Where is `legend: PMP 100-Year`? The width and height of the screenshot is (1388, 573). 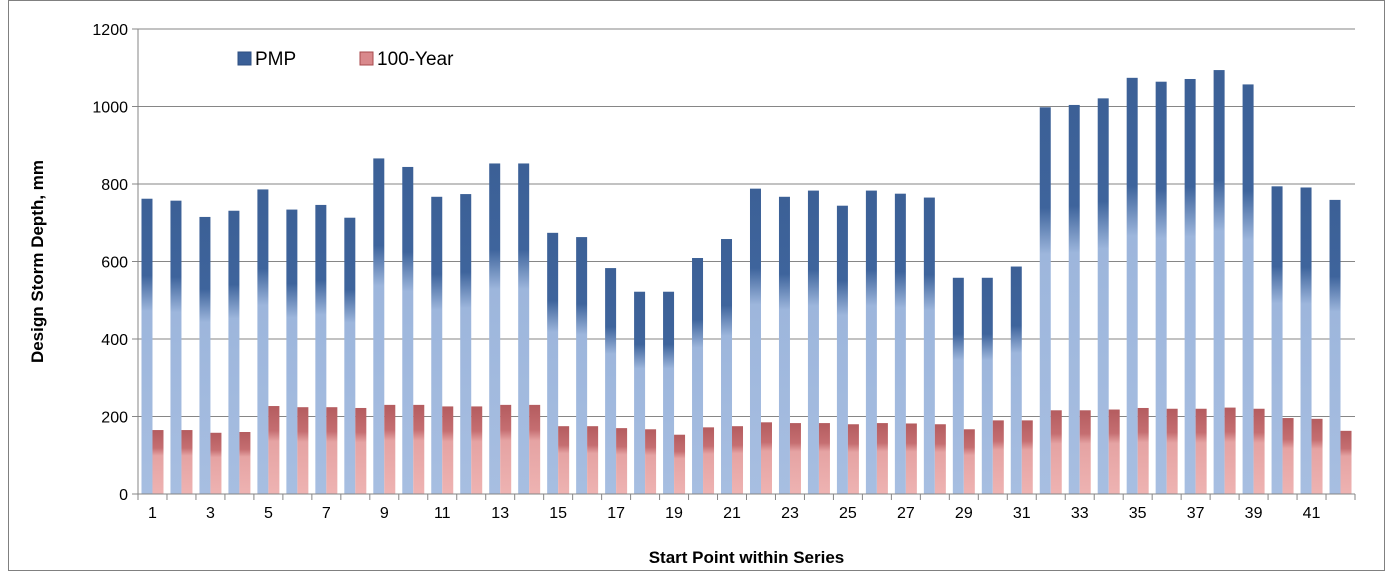
legend: PMP 100-Year is located at coordinates (345, 59).